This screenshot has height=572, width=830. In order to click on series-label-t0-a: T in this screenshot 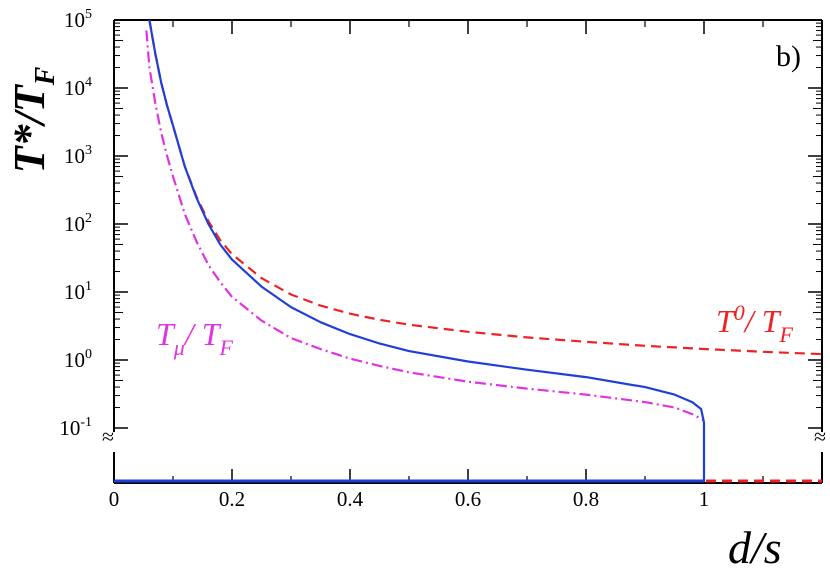, I will do `click(726, 321)`.